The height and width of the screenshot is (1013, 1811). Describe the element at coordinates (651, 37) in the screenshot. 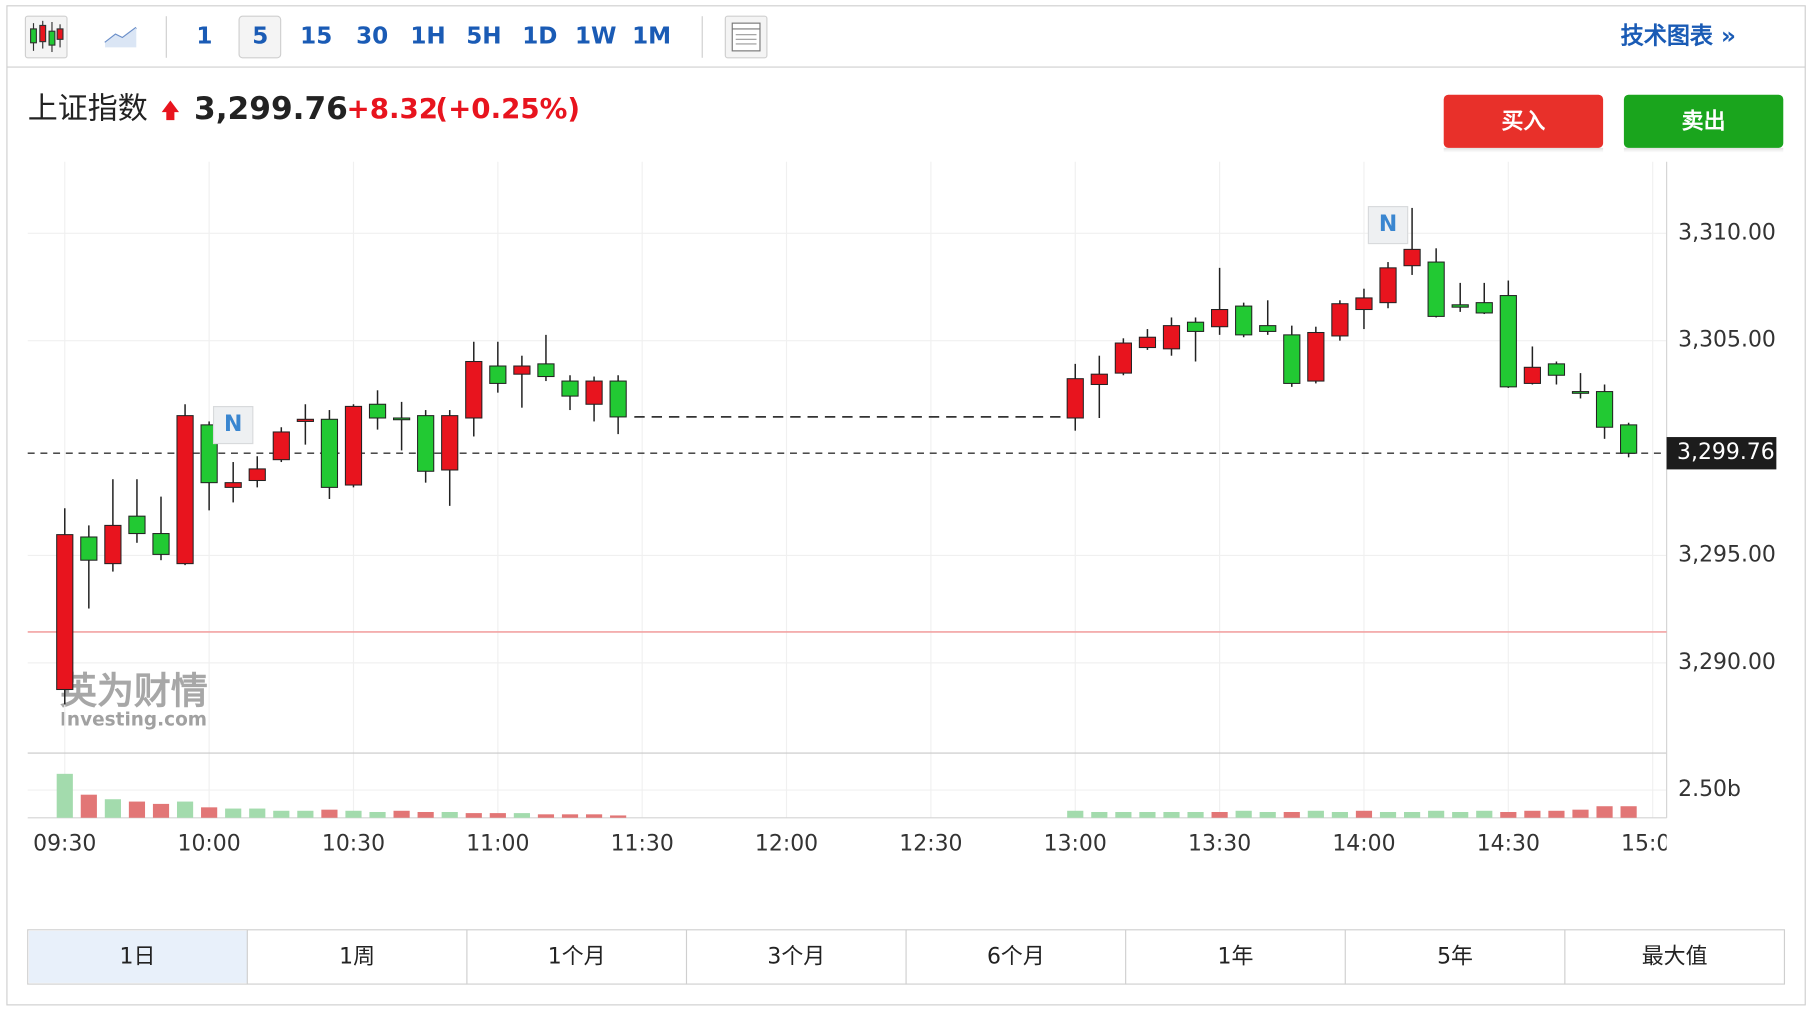

I see `interval-button: 1M` at that location.